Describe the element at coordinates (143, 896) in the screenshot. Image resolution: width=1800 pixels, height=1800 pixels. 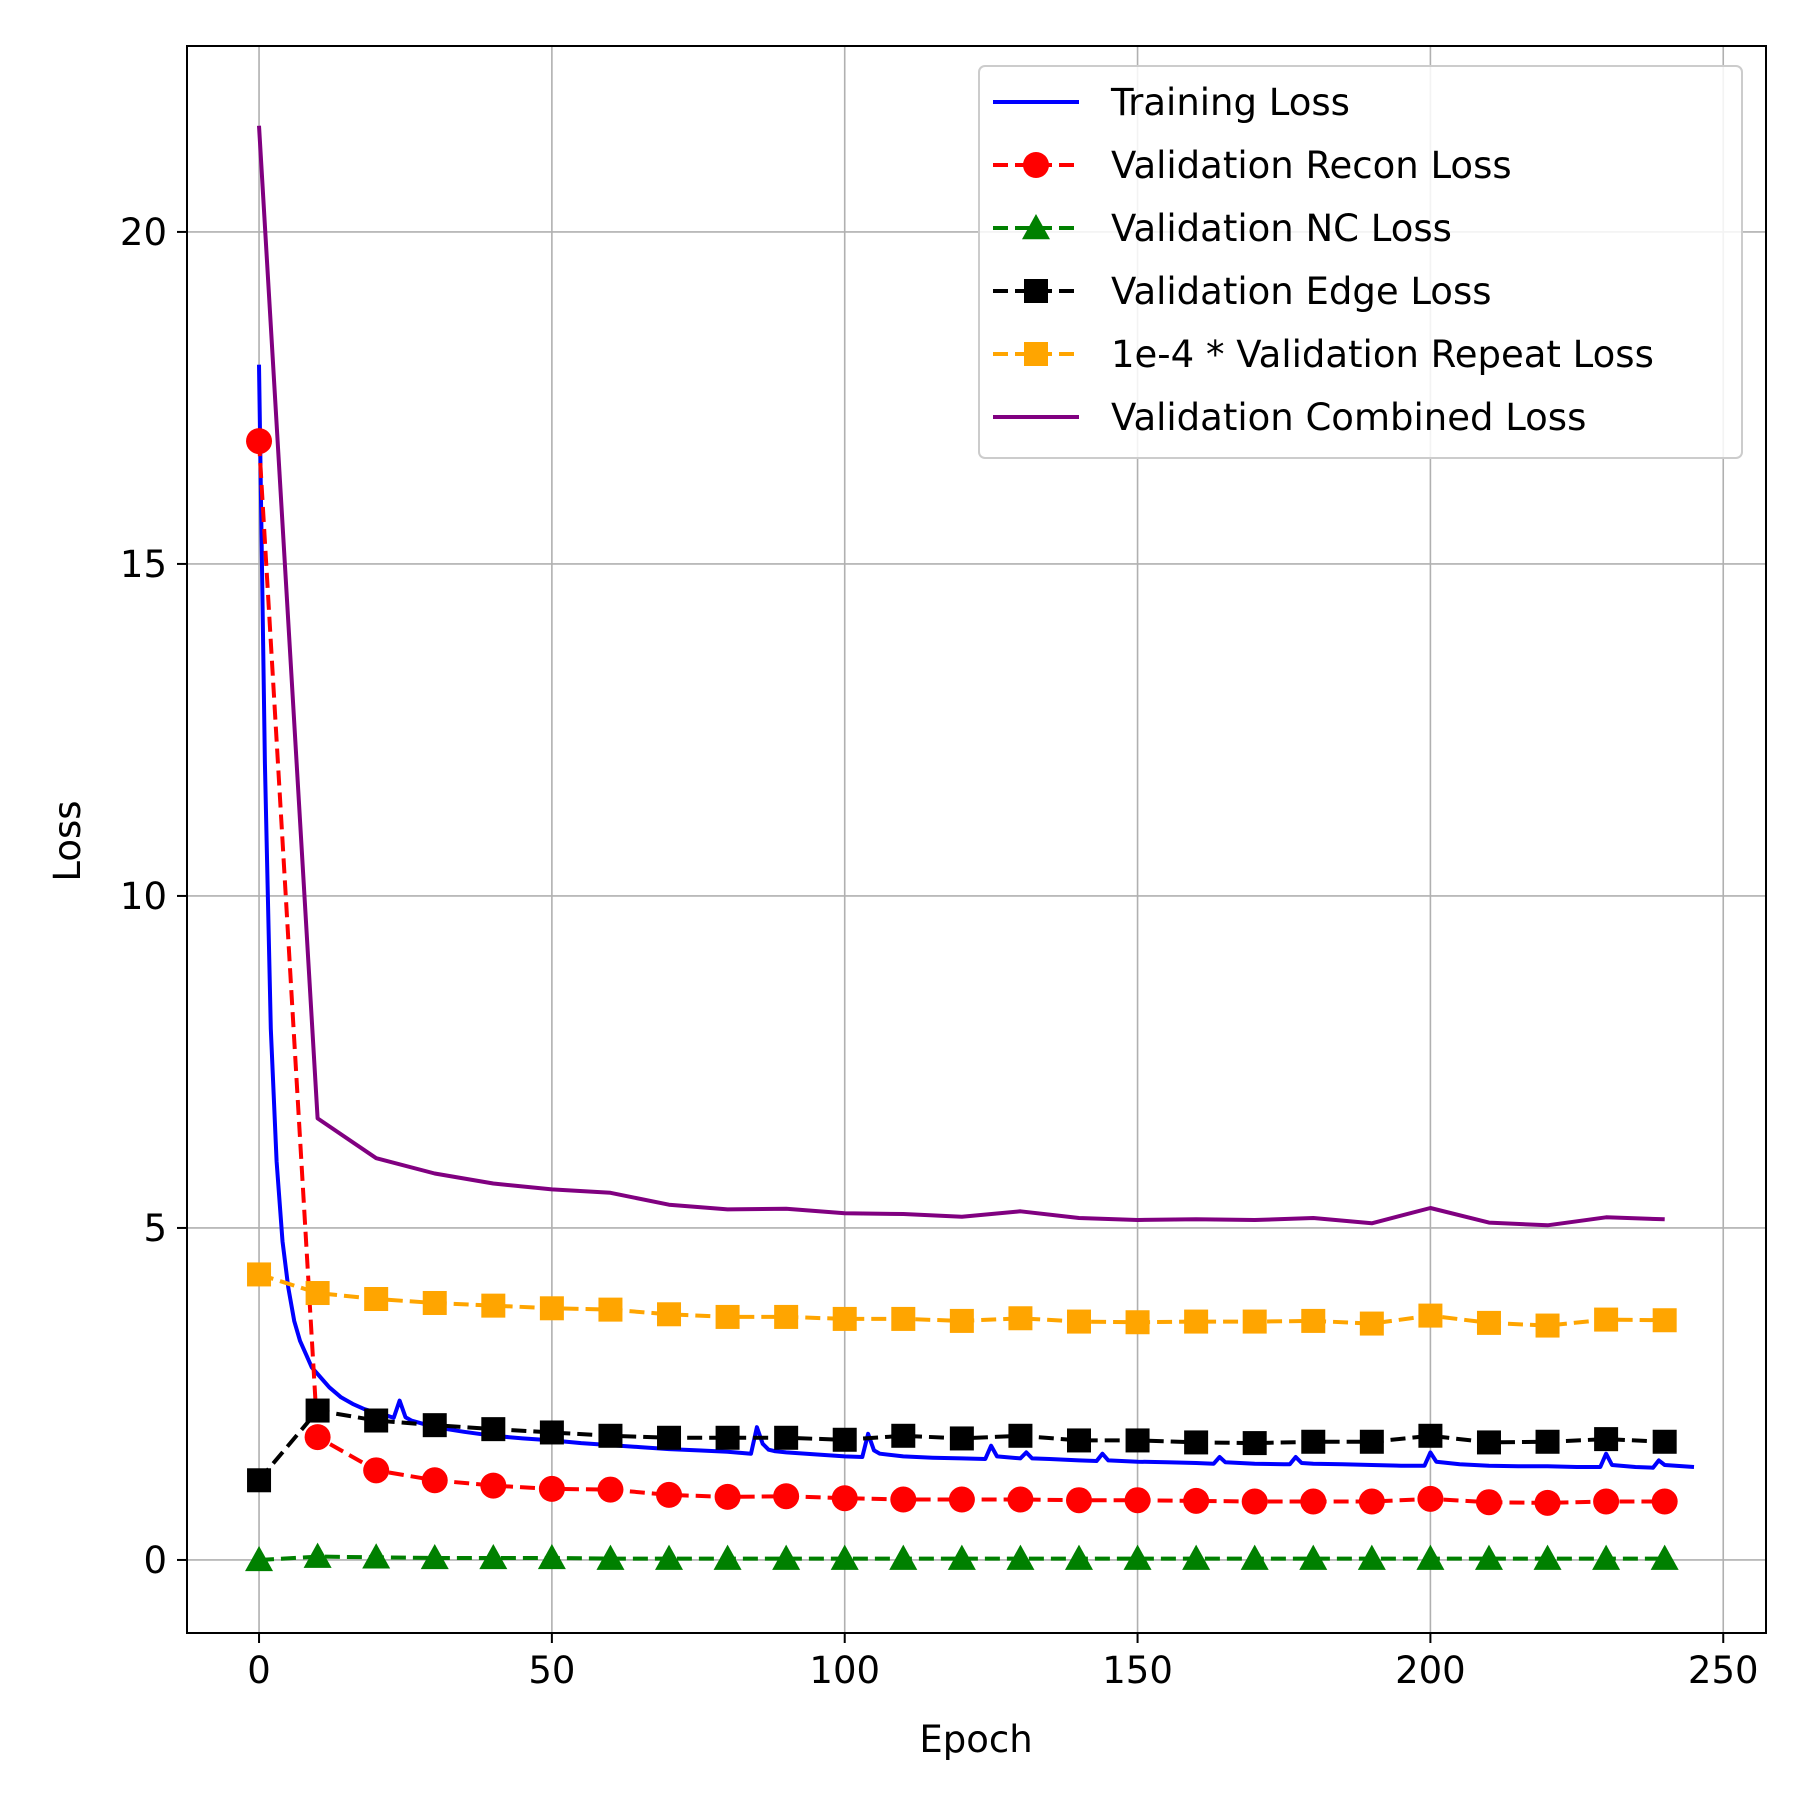
I see `y-tick-label: 10` at that location.